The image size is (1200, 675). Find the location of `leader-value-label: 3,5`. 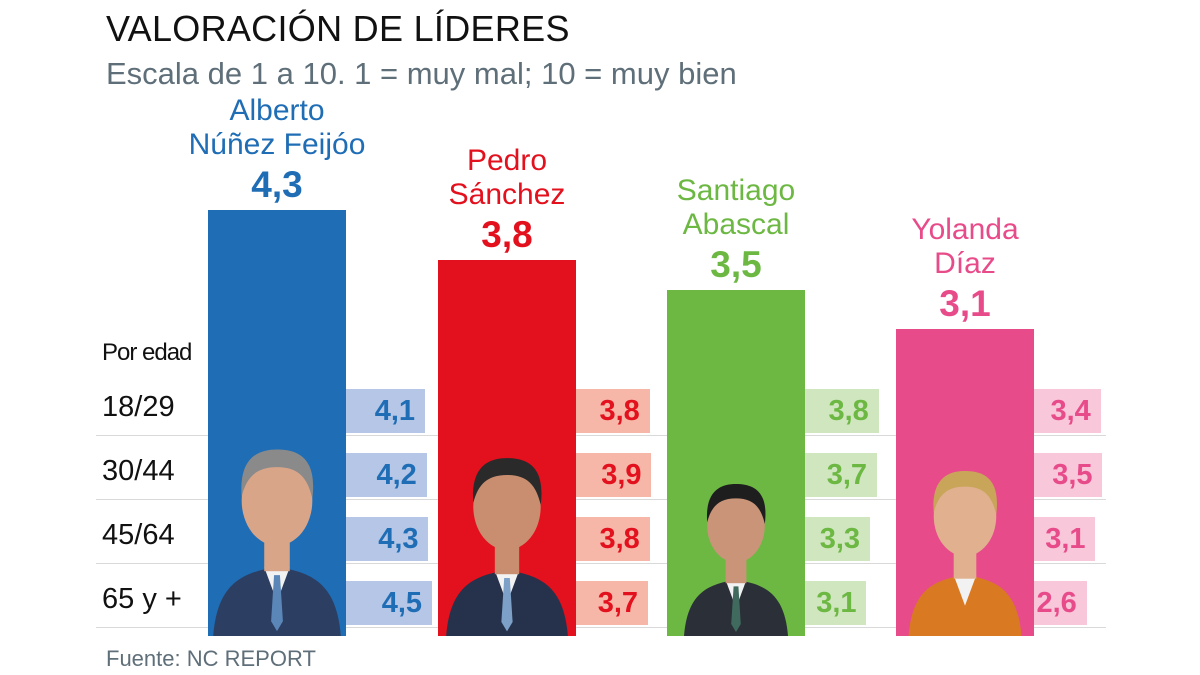

leader-value-label: 3,5 is located at coordinates (736, 264).